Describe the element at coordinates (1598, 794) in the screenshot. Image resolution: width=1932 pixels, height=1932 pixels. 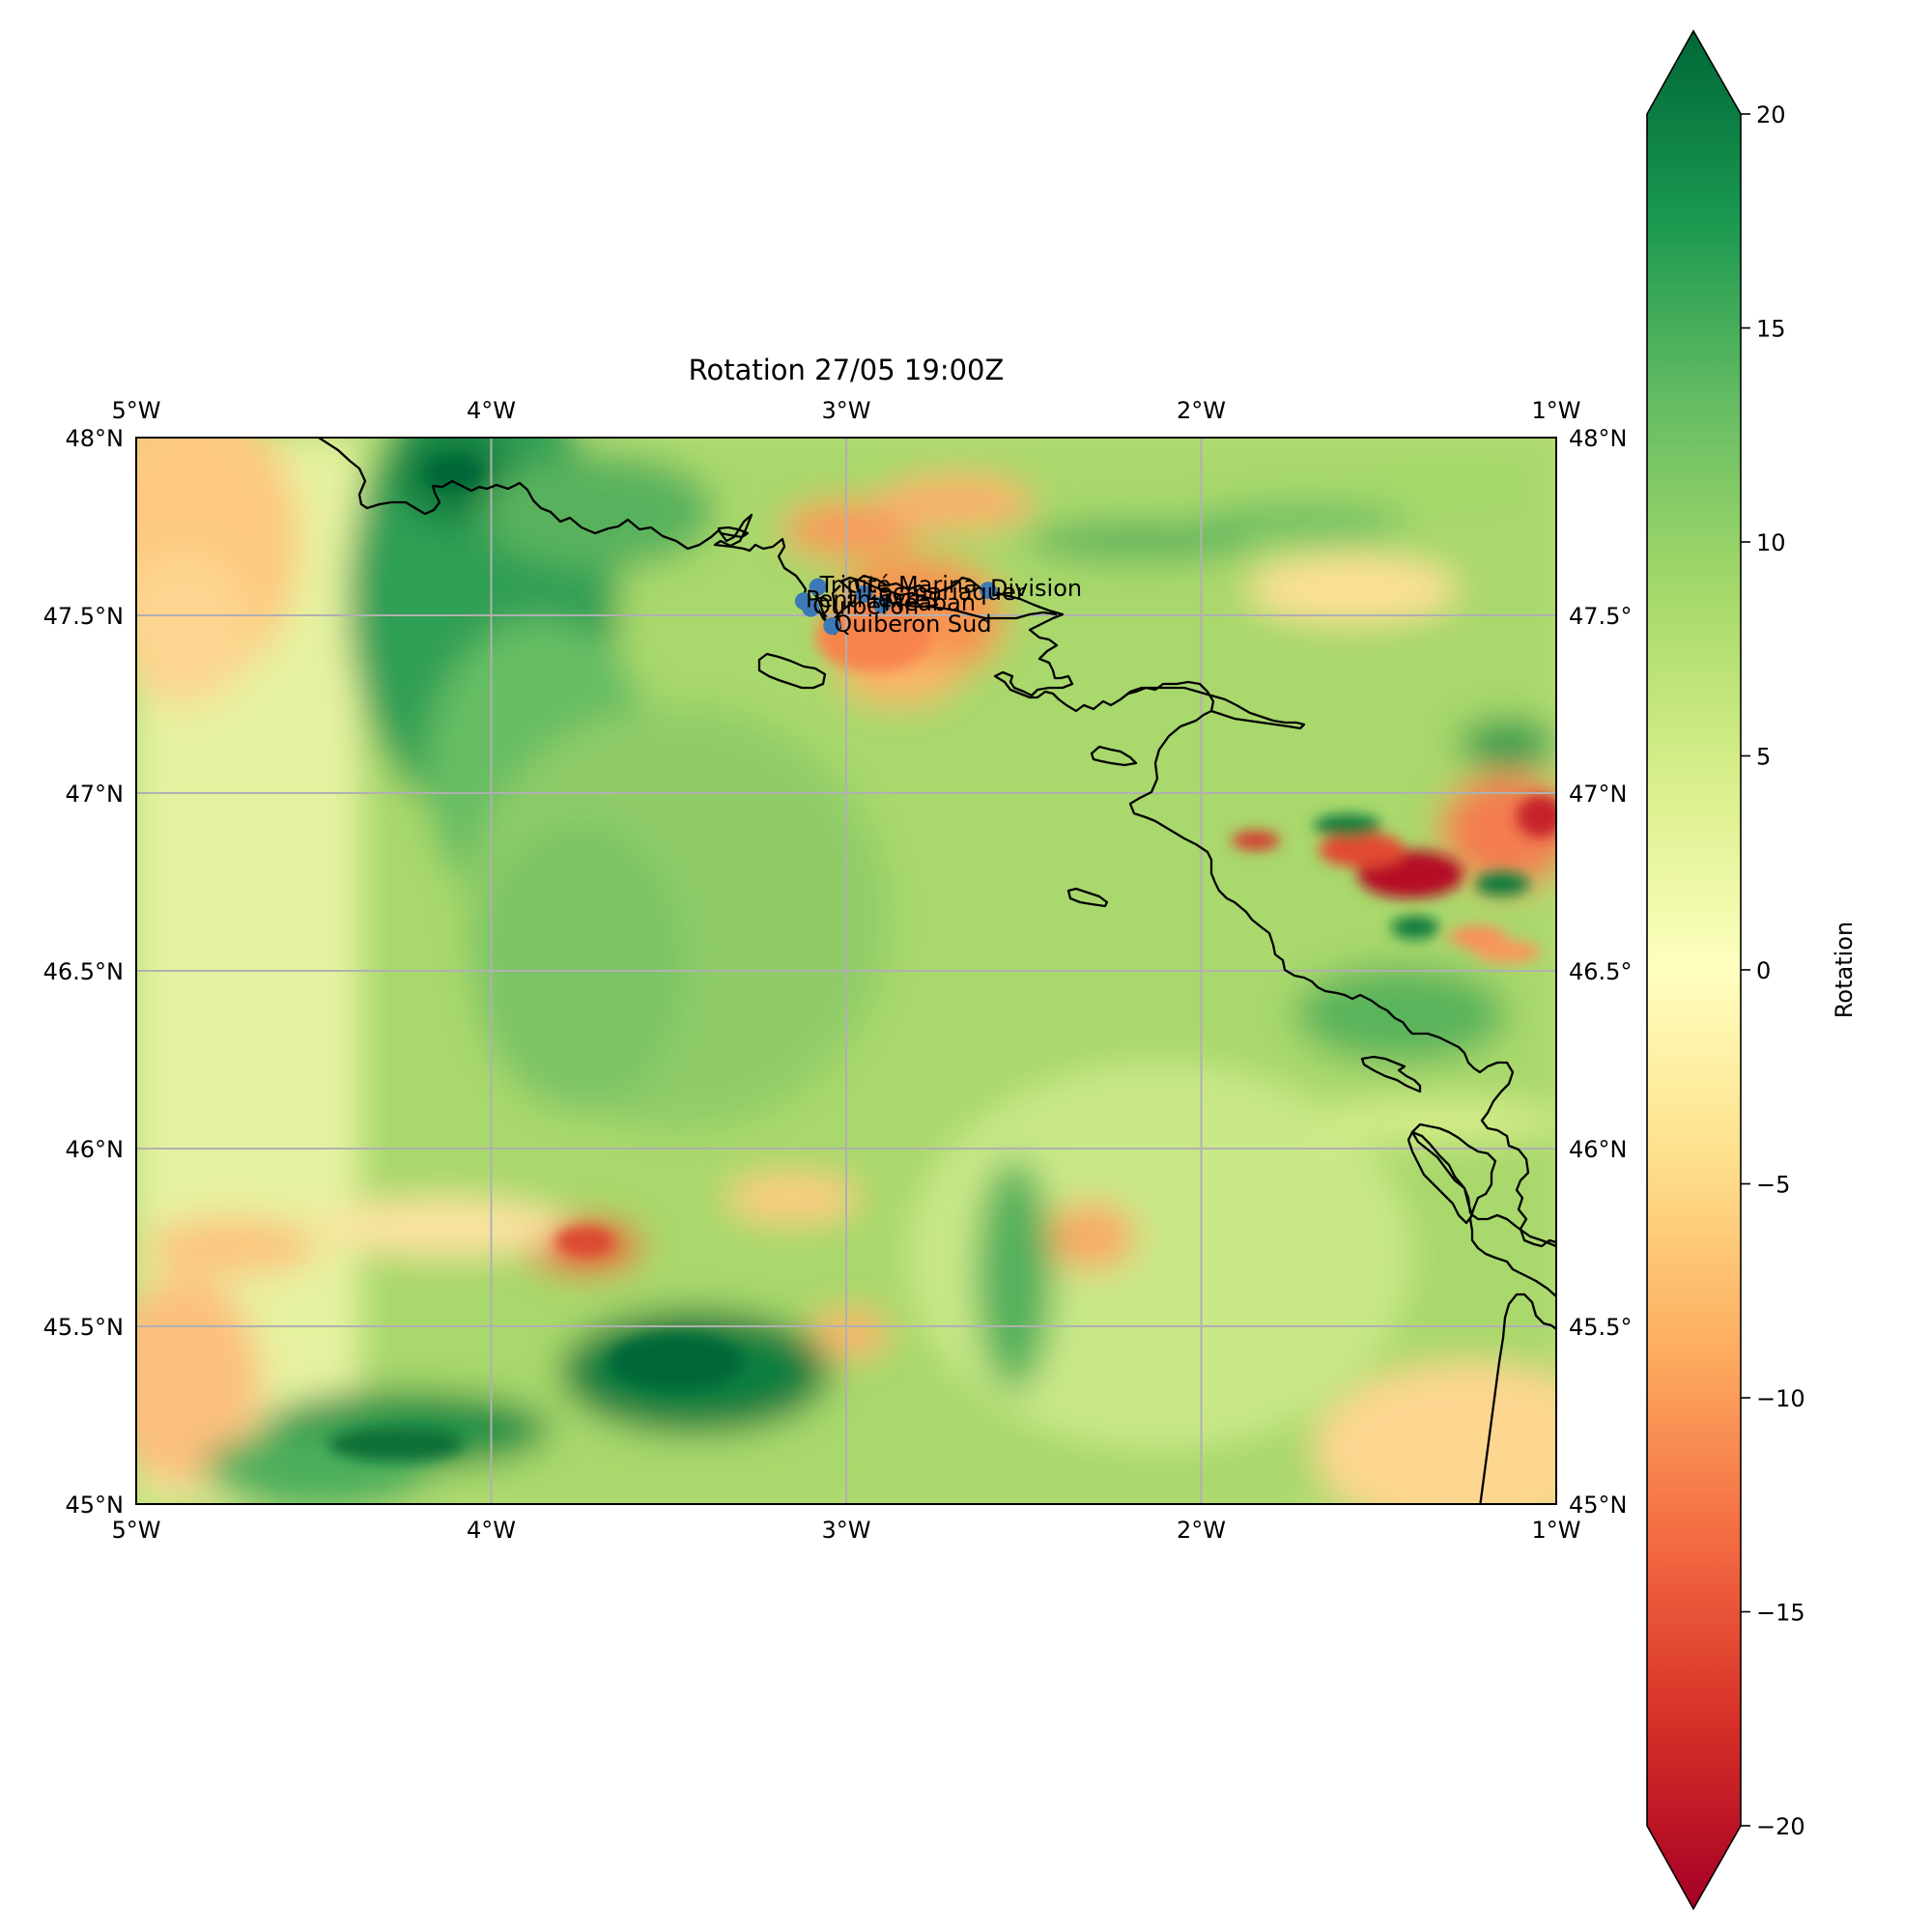
I see `lat-tick-label-right: 47°N` at that location.